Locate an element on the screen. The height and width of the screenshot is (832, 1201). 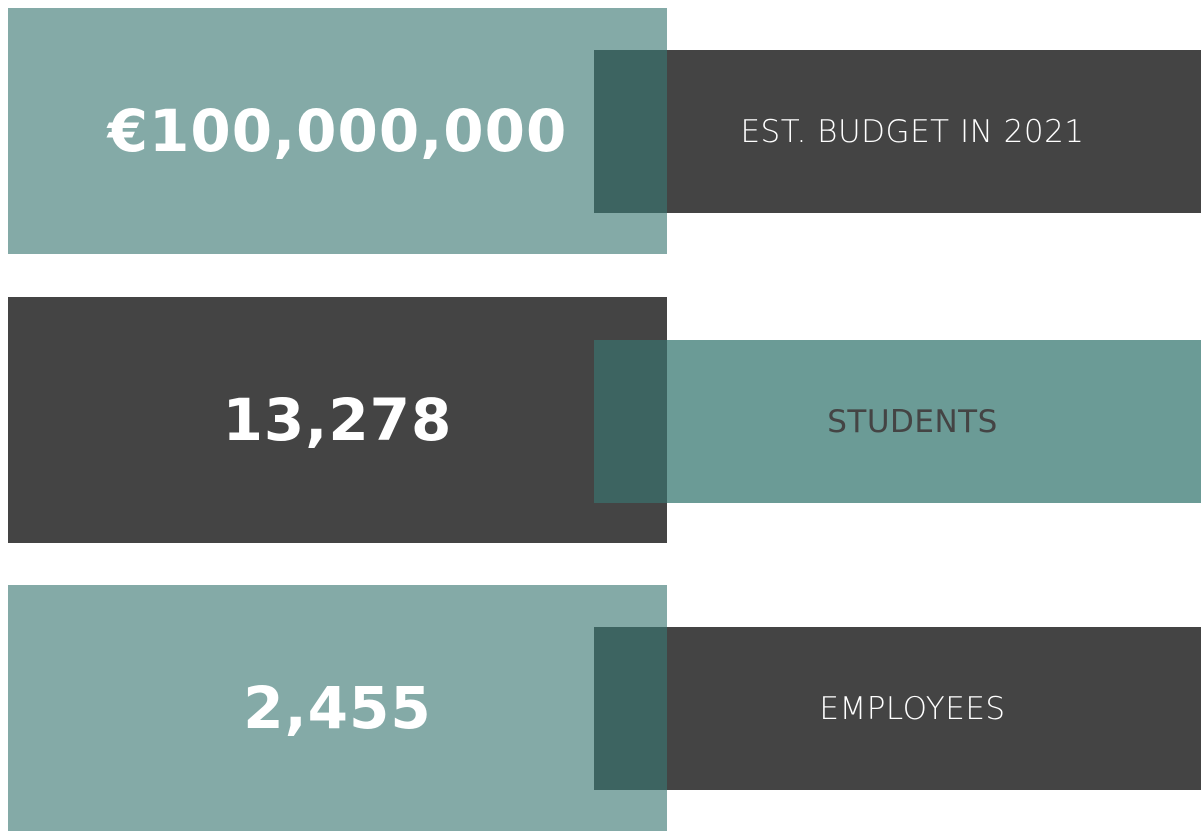
stat-label: STUDENTS is located at coordinates (912, 421).